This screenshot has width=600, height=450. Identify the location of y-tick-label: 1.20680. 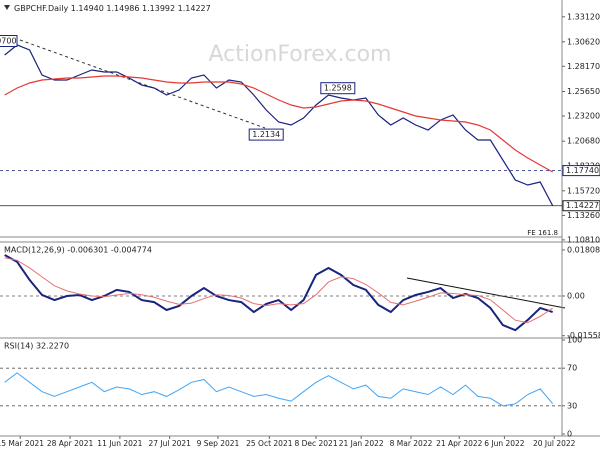
(583, 141).